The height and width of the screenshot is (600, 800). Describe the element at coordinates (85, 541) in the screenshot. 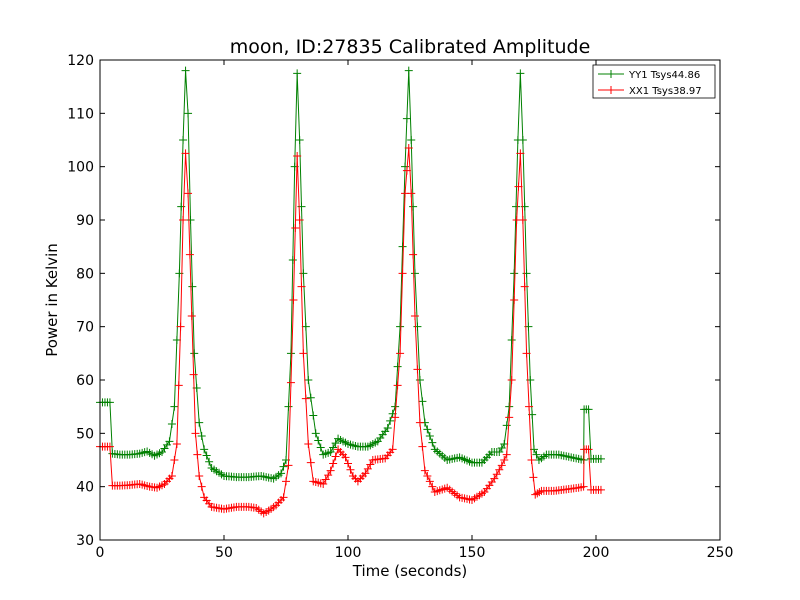

I see `y-tick-label: 30` at that location.